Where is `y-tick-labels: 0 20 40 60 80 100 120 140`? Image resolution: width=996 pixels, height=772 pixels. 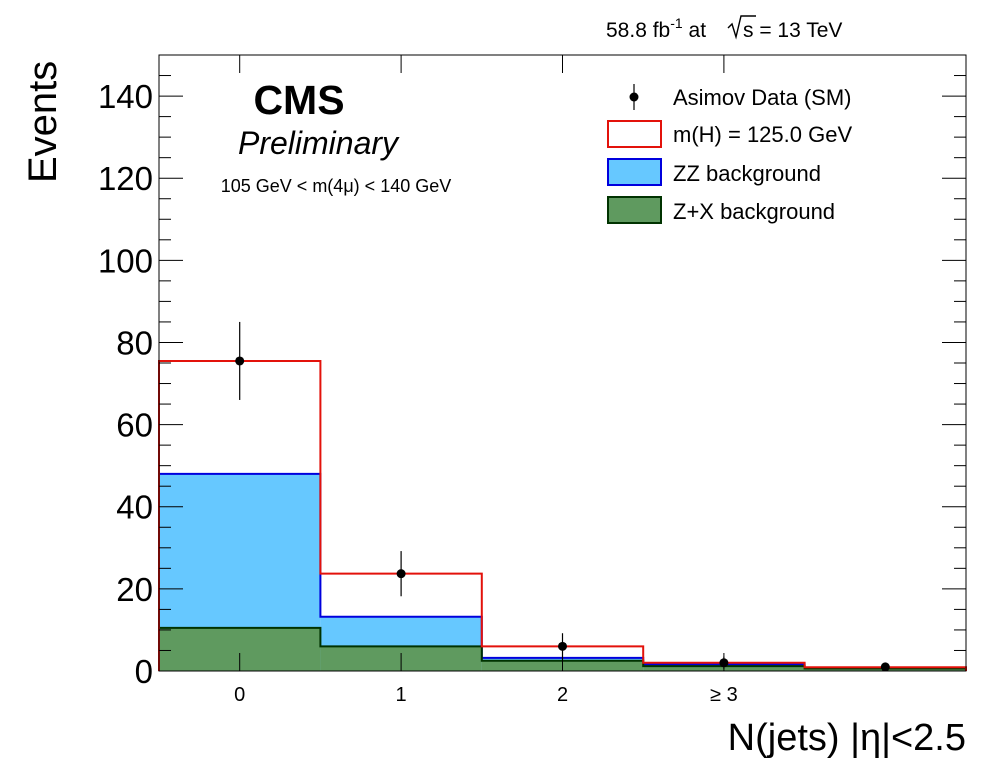
y-tick-labels: 0 20 40 60 80 100 120 140 is located at coordinates (125, 384).